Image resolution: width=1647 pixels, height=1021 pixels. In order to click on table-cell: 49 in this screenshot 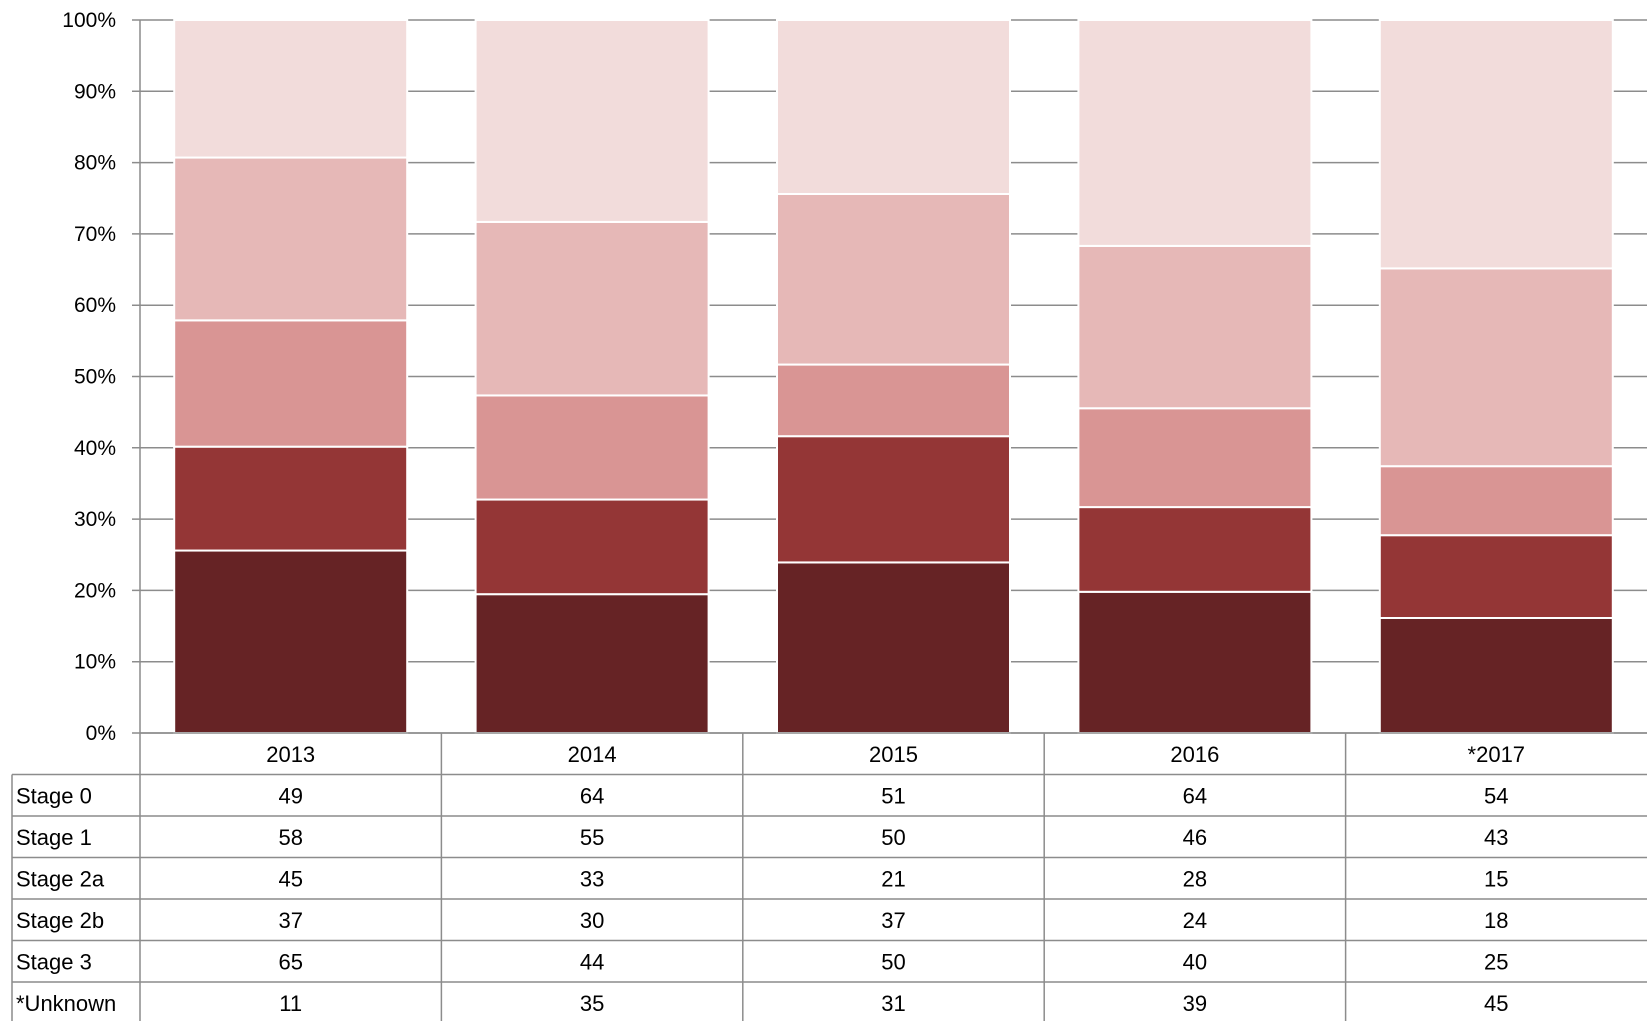, I will do `click(290, 795)`.